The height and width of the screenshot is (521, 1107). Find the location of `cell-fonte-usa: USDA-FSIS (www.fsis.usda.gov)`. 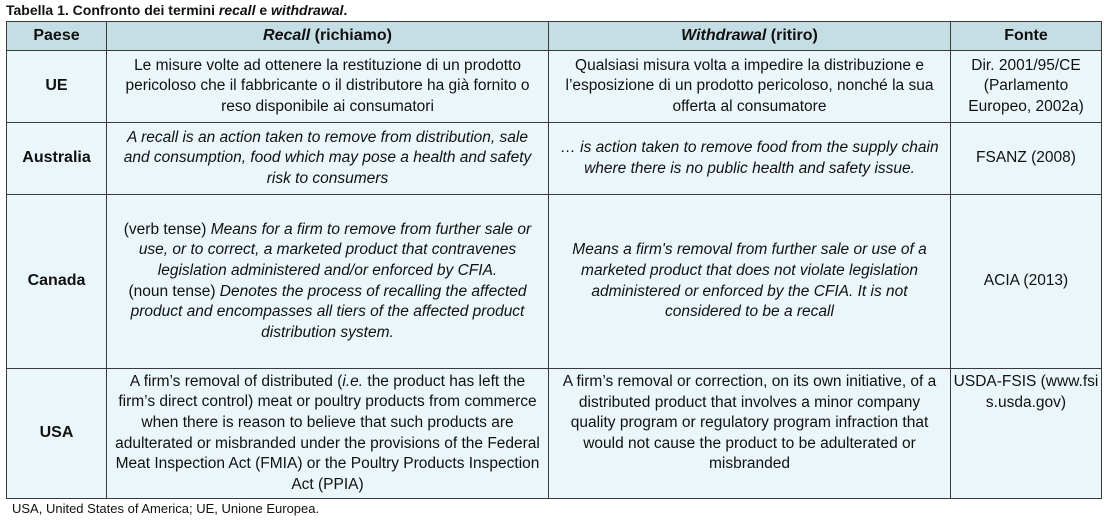

cell-fonte-usa: USDA-FSIS (www.fsis.usda.gov) is located at coordinates (1026, 433).